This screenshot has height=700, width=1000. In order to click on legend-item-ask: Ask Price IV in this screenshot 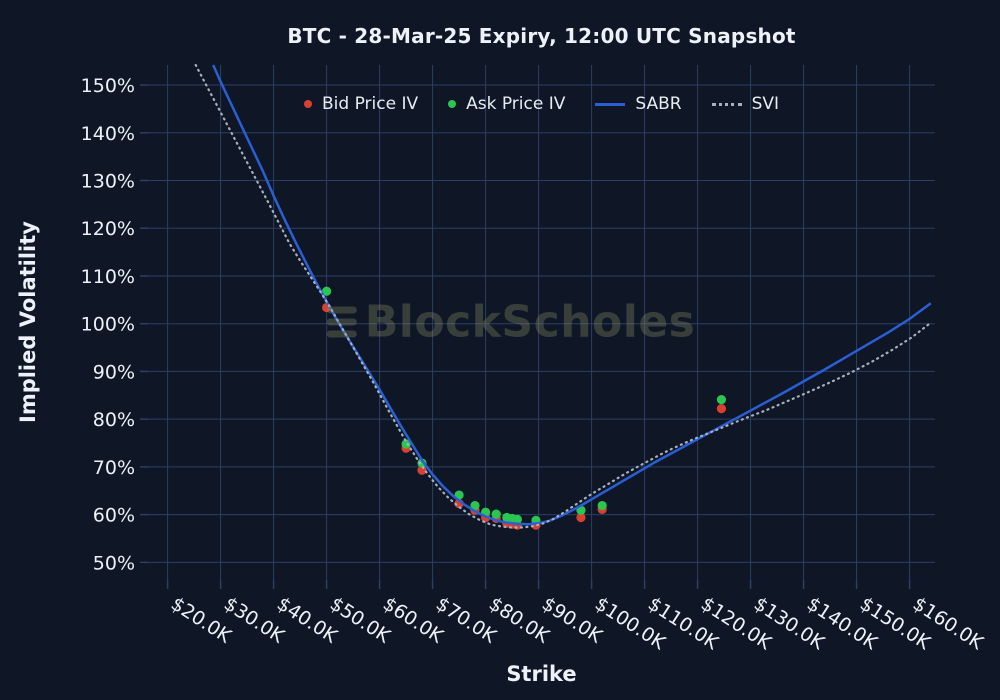, I will do `click(506, 104)`.